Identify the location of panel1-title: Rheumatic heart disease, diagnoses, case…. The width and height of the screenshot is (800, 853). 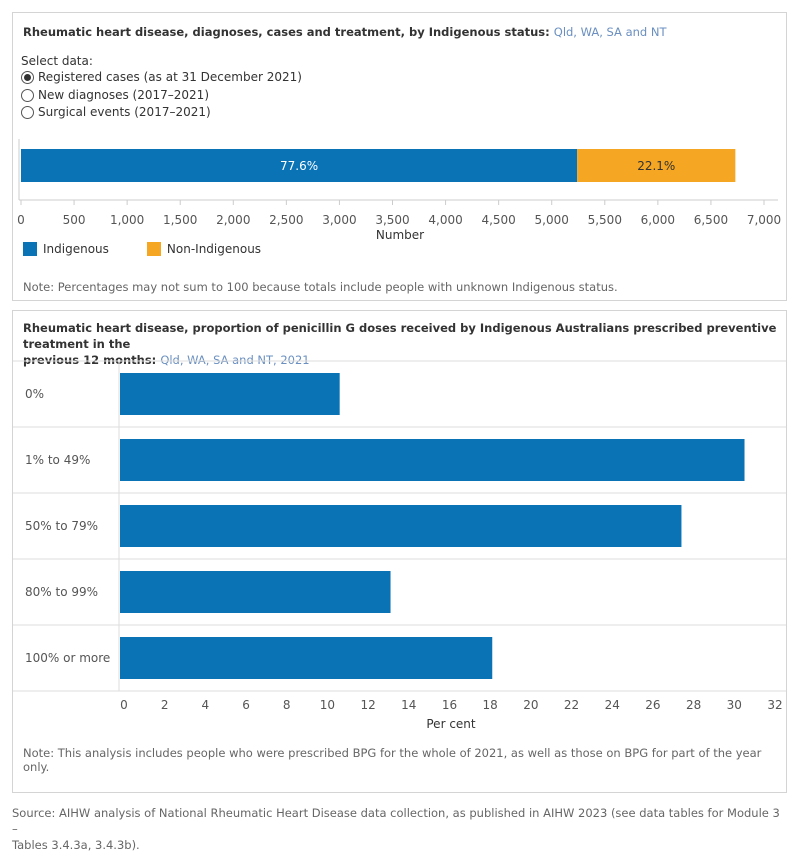
(345, 32).